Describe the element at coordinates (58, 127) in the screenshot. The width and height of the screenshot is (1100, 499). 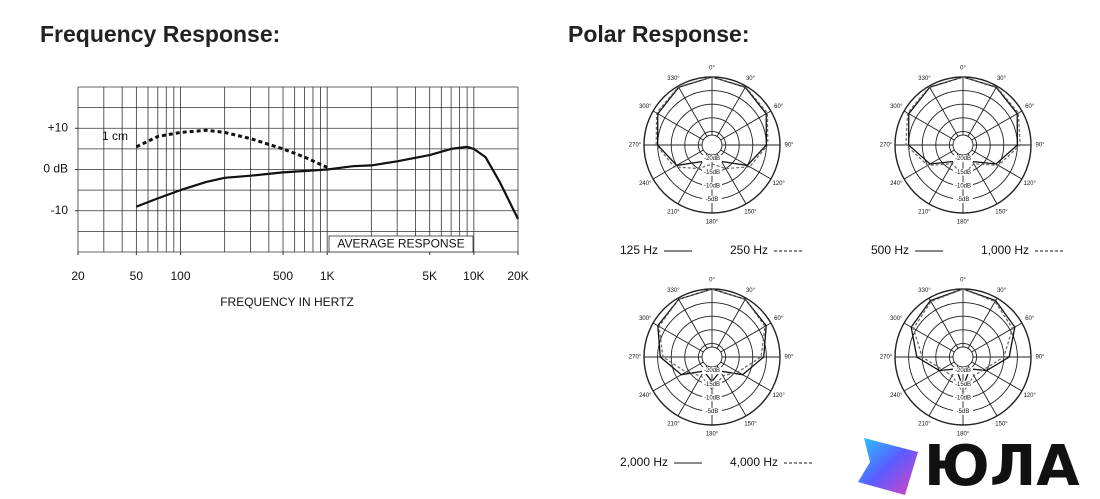
I see `y-tick-label: +10` at that location.